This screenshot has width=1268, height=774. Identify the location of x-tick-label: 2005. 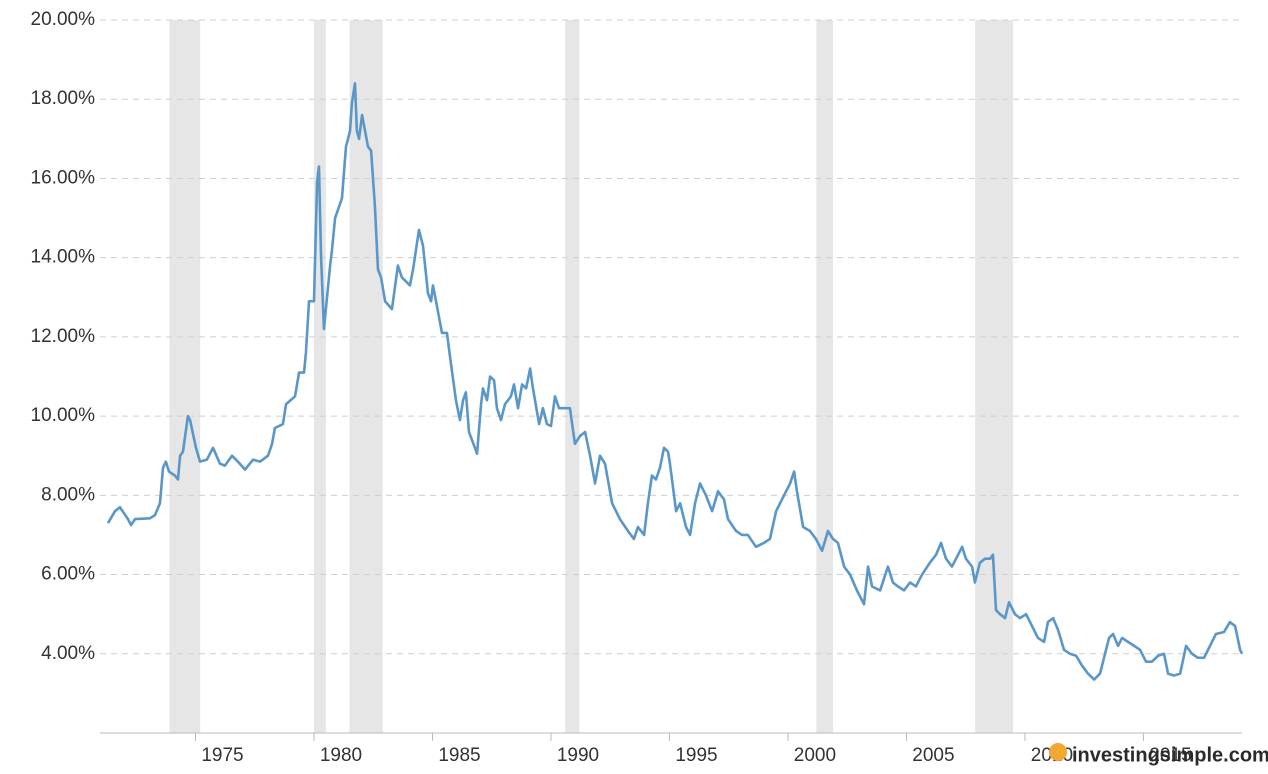
(933, 755).